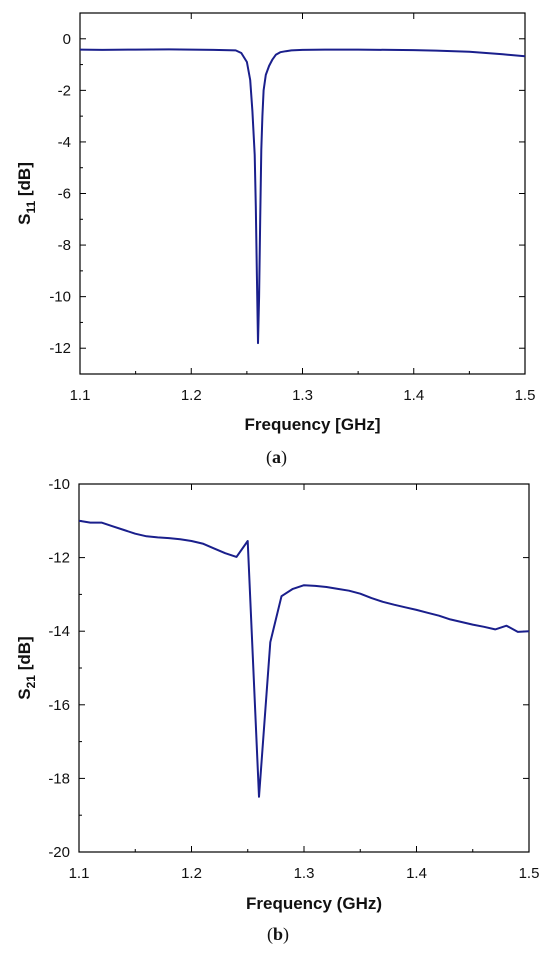  I want to click on y-tick-label: -8, so click(64, 245).